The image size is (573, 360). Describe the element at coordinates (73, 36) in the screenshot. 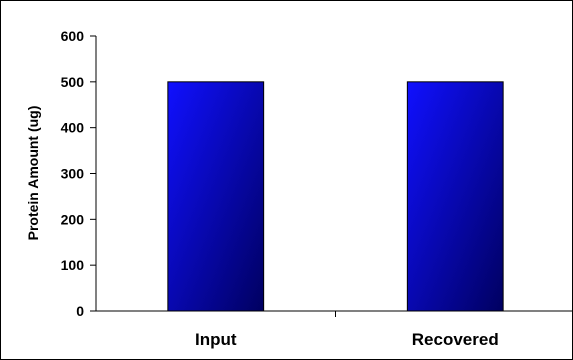

I see `y-tick-label: 600` at that location.